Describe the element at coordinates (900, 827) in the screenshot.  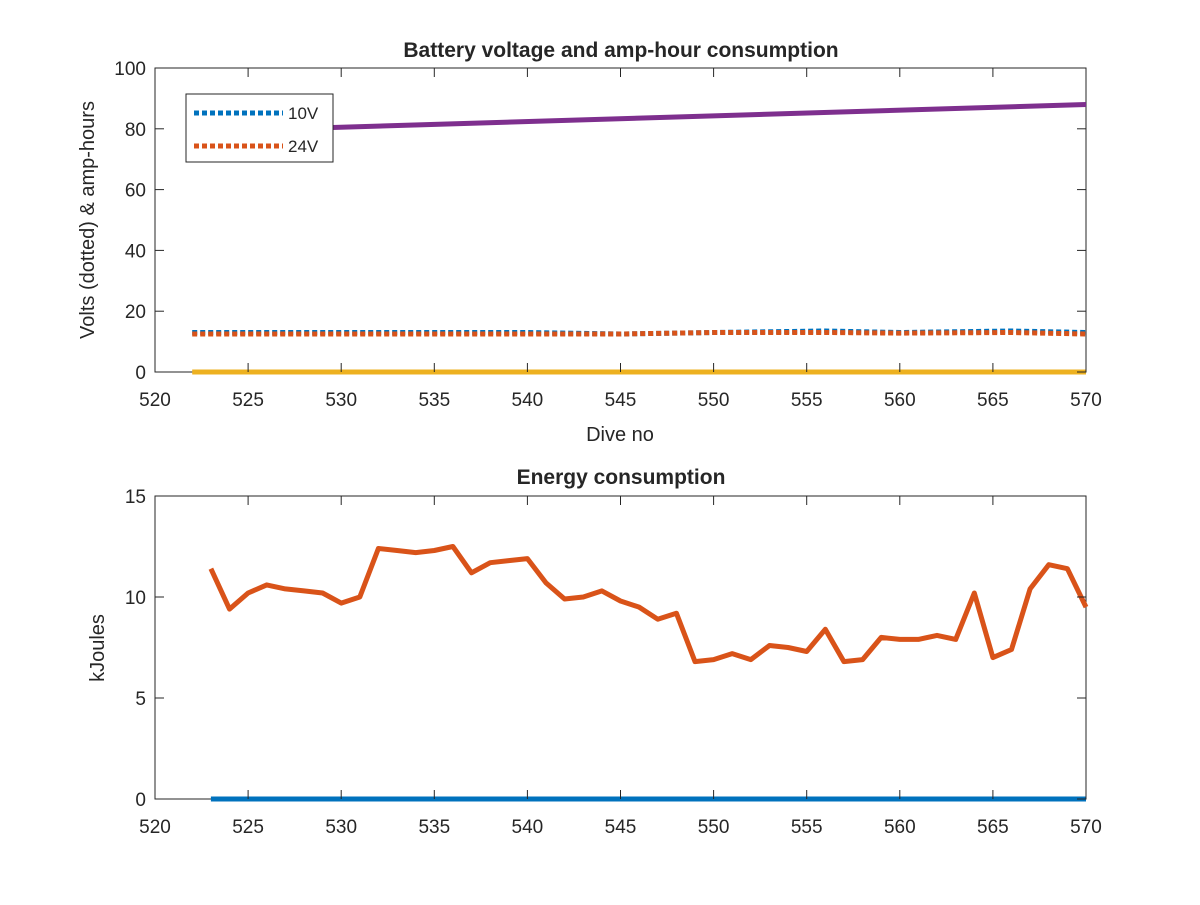
I see `energy-xtick-label: 560` at that location.